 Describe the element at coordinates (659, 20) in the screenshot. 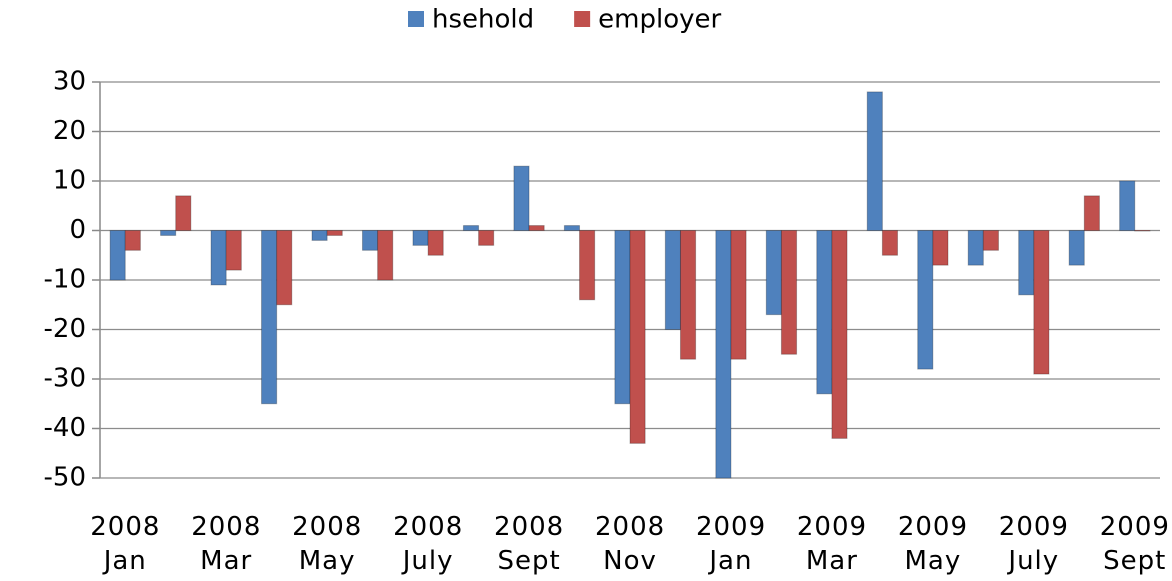

I see `legend-label: employer` at that location.